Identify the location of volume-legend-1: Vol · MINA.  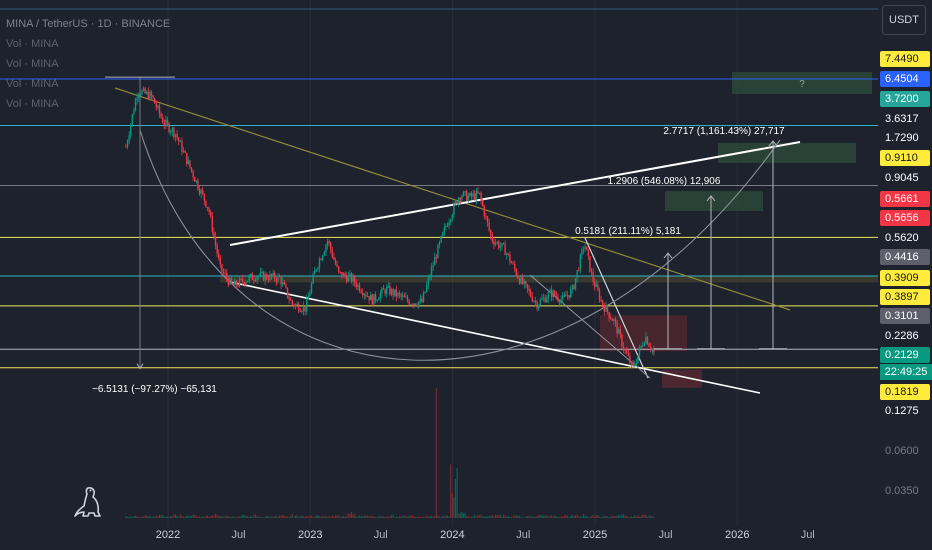
(32, 44).